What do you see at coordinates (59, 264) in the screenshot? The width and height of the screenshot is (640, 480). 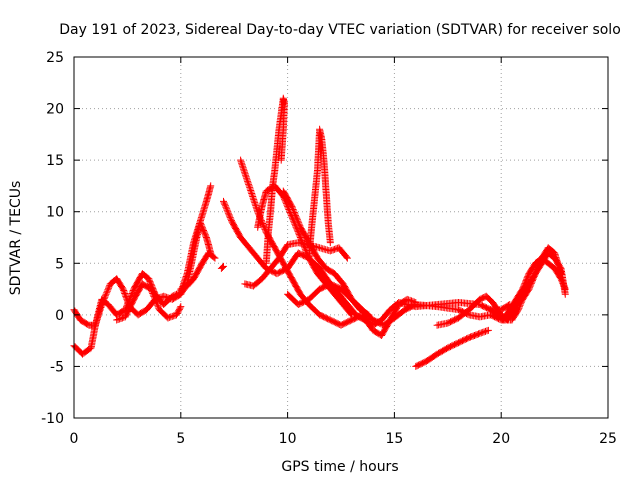 I see `y-tick-label: 5` at bounding box center [59, 264].